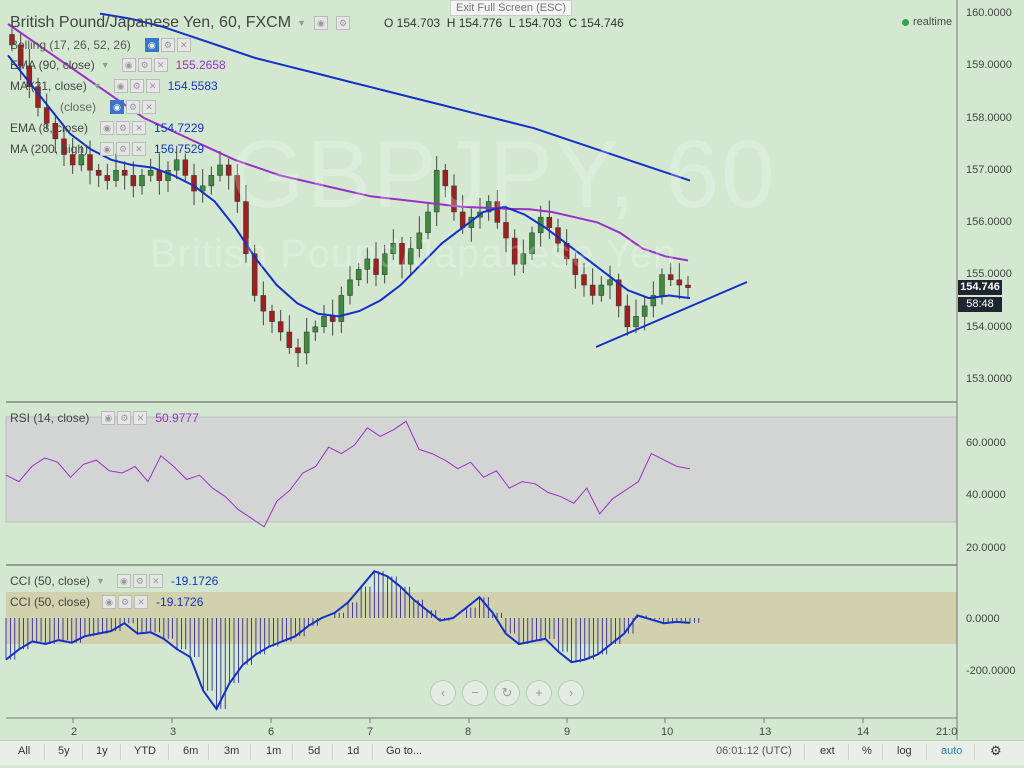 This screenshot has height=768, width=1024. I want to click on legend-cci-2: CCI (50, close) ◉ ⚙ ✕ -19.1726, so click(107, 602).